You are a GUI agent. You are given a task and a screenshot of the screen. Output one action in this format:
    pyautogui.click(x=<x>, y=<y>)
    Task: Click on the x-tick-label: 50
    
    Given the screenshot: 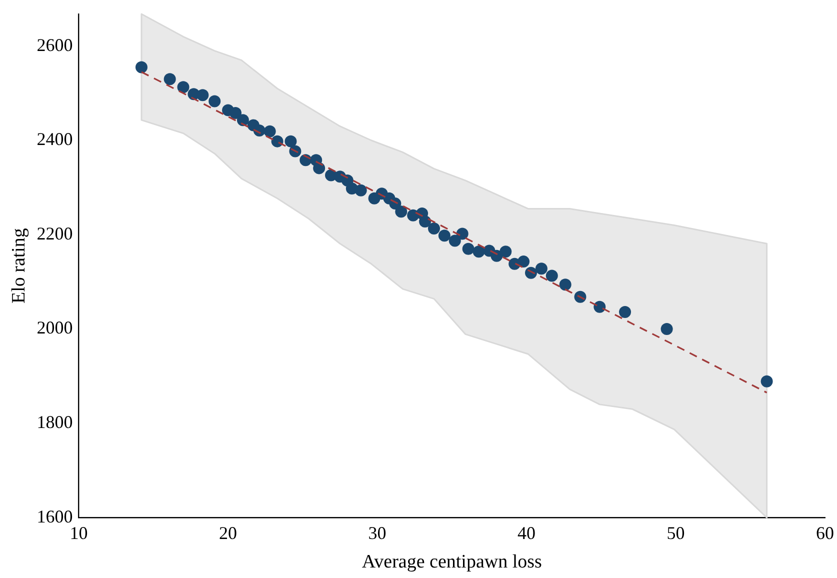 What is the action you would take?
    pyautogui.click(x=675, y=533)
    